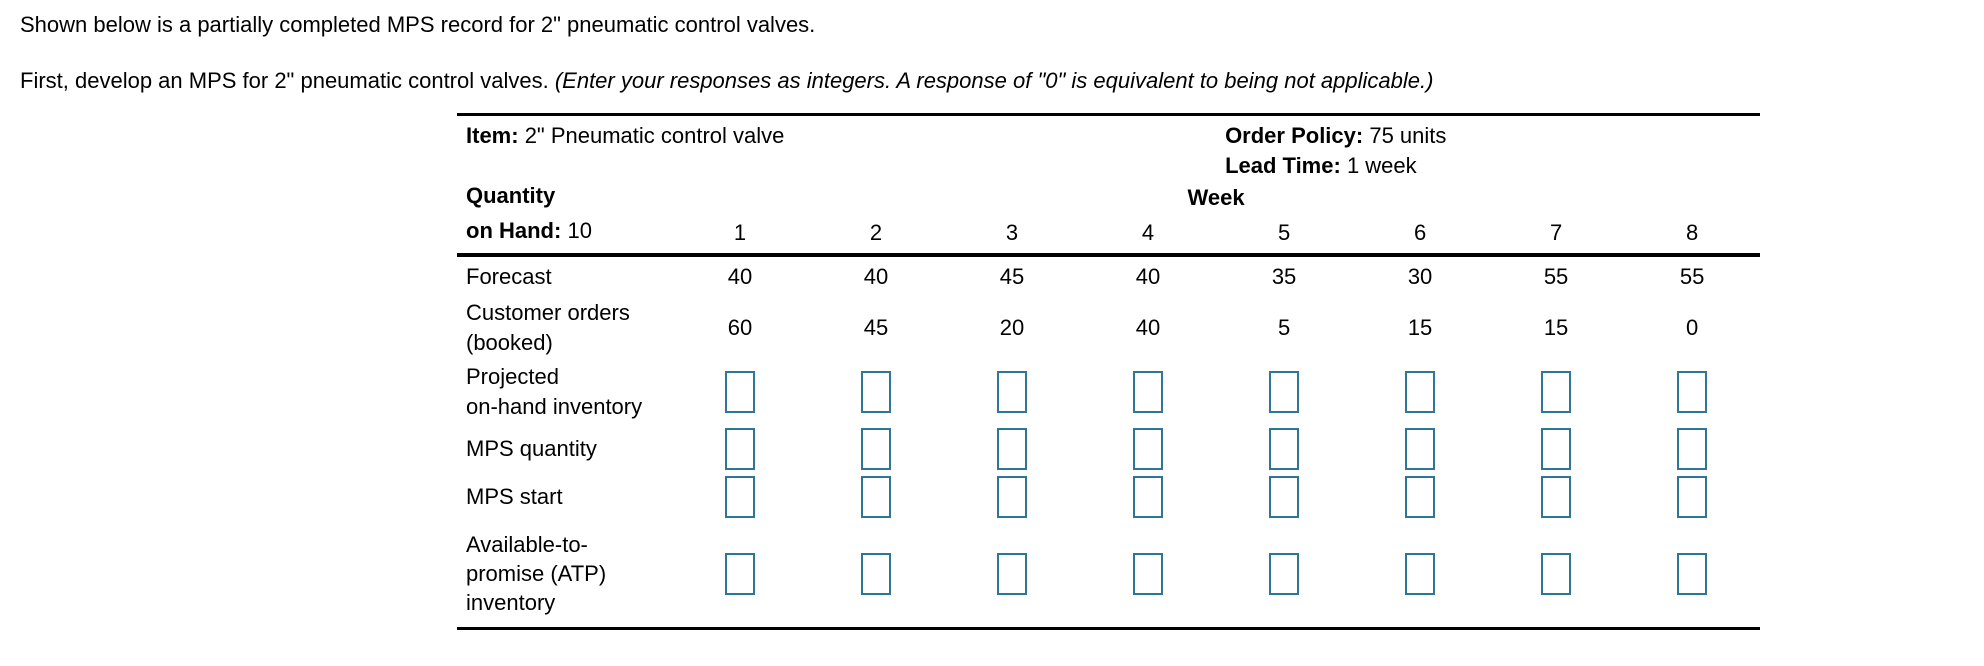 The height and width of the screenshot is (666, 1984). I want to click on customer-orders-value-w5: 5, so click(1284, 327).